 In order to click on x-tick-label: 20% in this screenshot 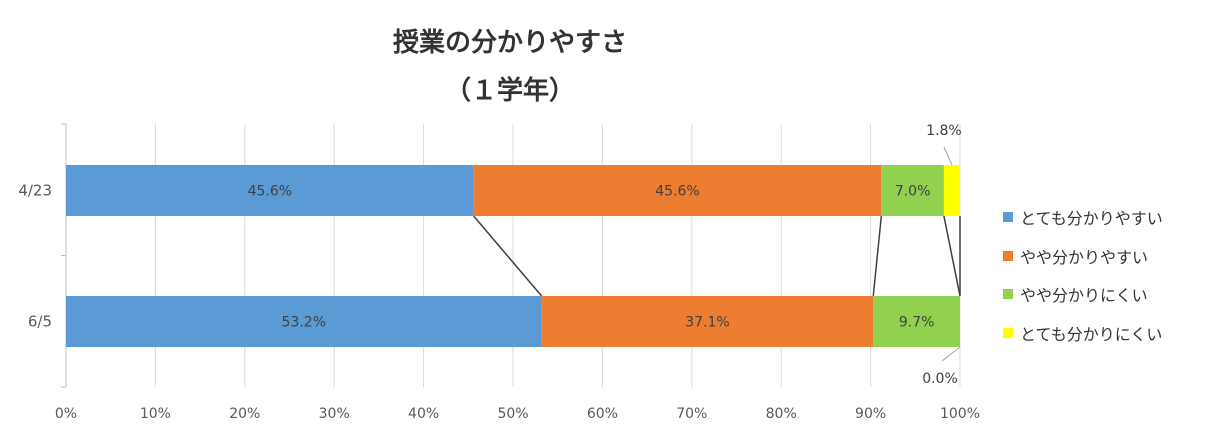, I will do `click(244, 414)`.